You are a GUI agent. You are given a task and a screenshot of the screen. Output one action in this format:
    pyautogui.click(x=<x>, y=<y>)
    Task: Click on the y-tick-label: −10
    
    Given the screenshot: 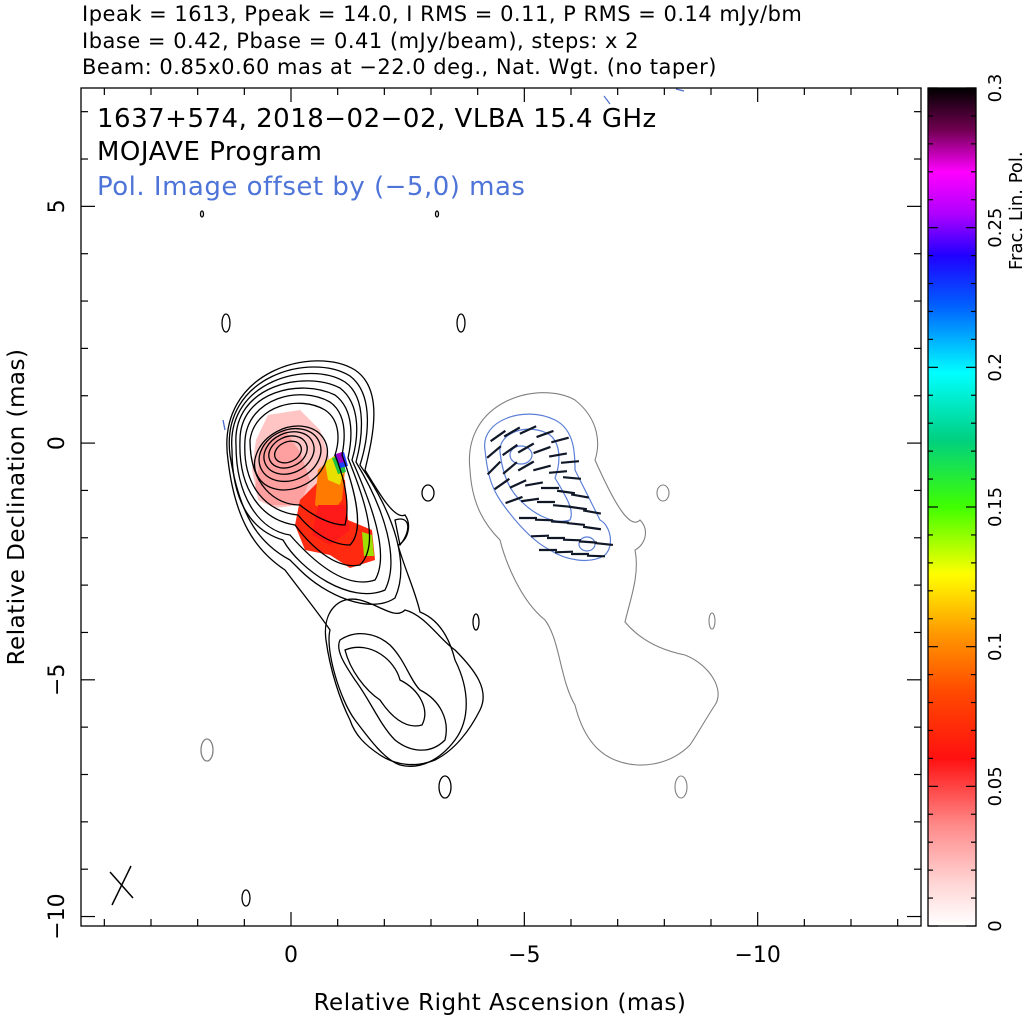 What is the action you would take?
    pyautogui.click(x=57, y=916)
    